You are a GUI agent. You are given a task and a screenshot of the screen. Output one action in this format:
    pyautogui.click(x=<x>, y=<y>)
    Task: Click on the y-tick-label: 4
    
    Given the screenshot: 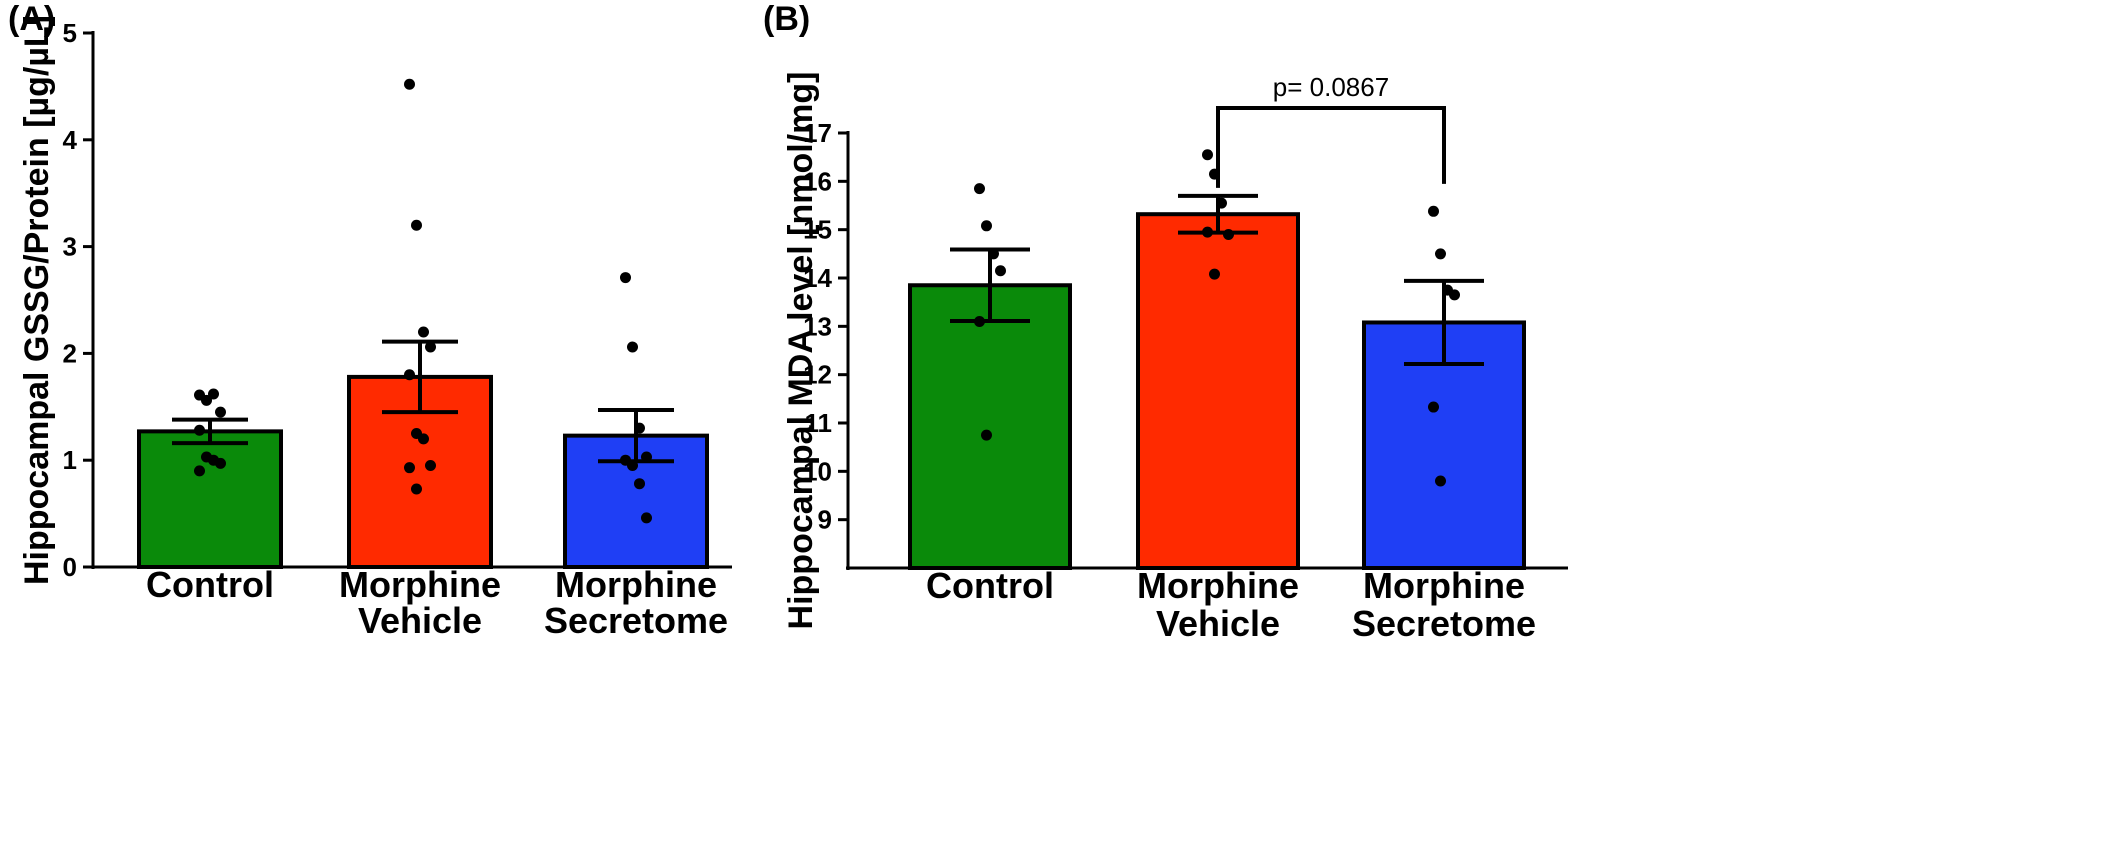 What is the action you would take?
    pyautogui.click(x=70, y=140)
    